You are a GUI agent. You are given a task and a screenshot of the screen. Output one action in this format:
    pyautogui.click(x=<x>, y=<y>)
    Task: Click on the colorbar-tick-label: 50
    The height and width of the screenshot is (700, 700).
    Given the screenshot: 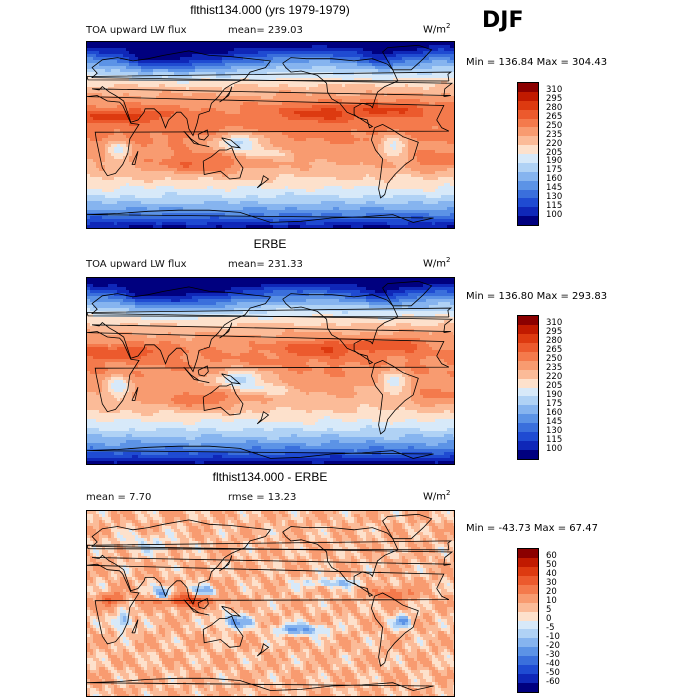 What is the action you would take?
    pyautogui.click(x=551, y=565)
    